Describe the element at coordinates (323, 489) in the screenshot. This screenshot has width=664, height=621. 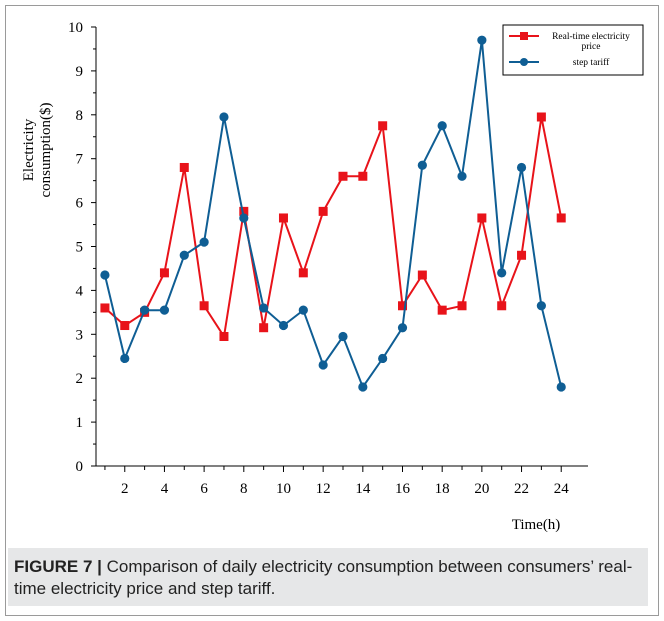
I see `x-tick-label: 12` at that location.